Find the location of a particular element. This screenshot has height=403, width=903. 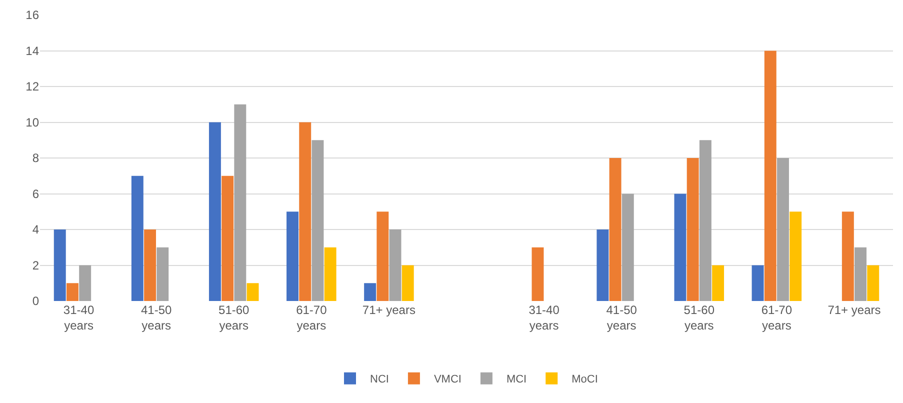

y-tick-label: 14 is located at coordinates (33, 51).